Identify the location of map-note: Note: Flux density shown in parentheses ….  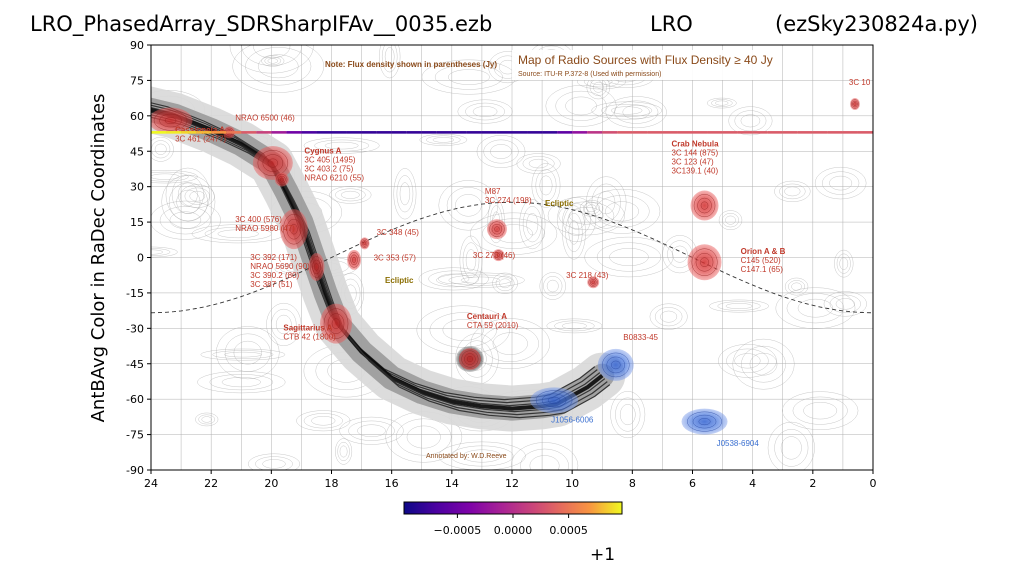
(411, 64).